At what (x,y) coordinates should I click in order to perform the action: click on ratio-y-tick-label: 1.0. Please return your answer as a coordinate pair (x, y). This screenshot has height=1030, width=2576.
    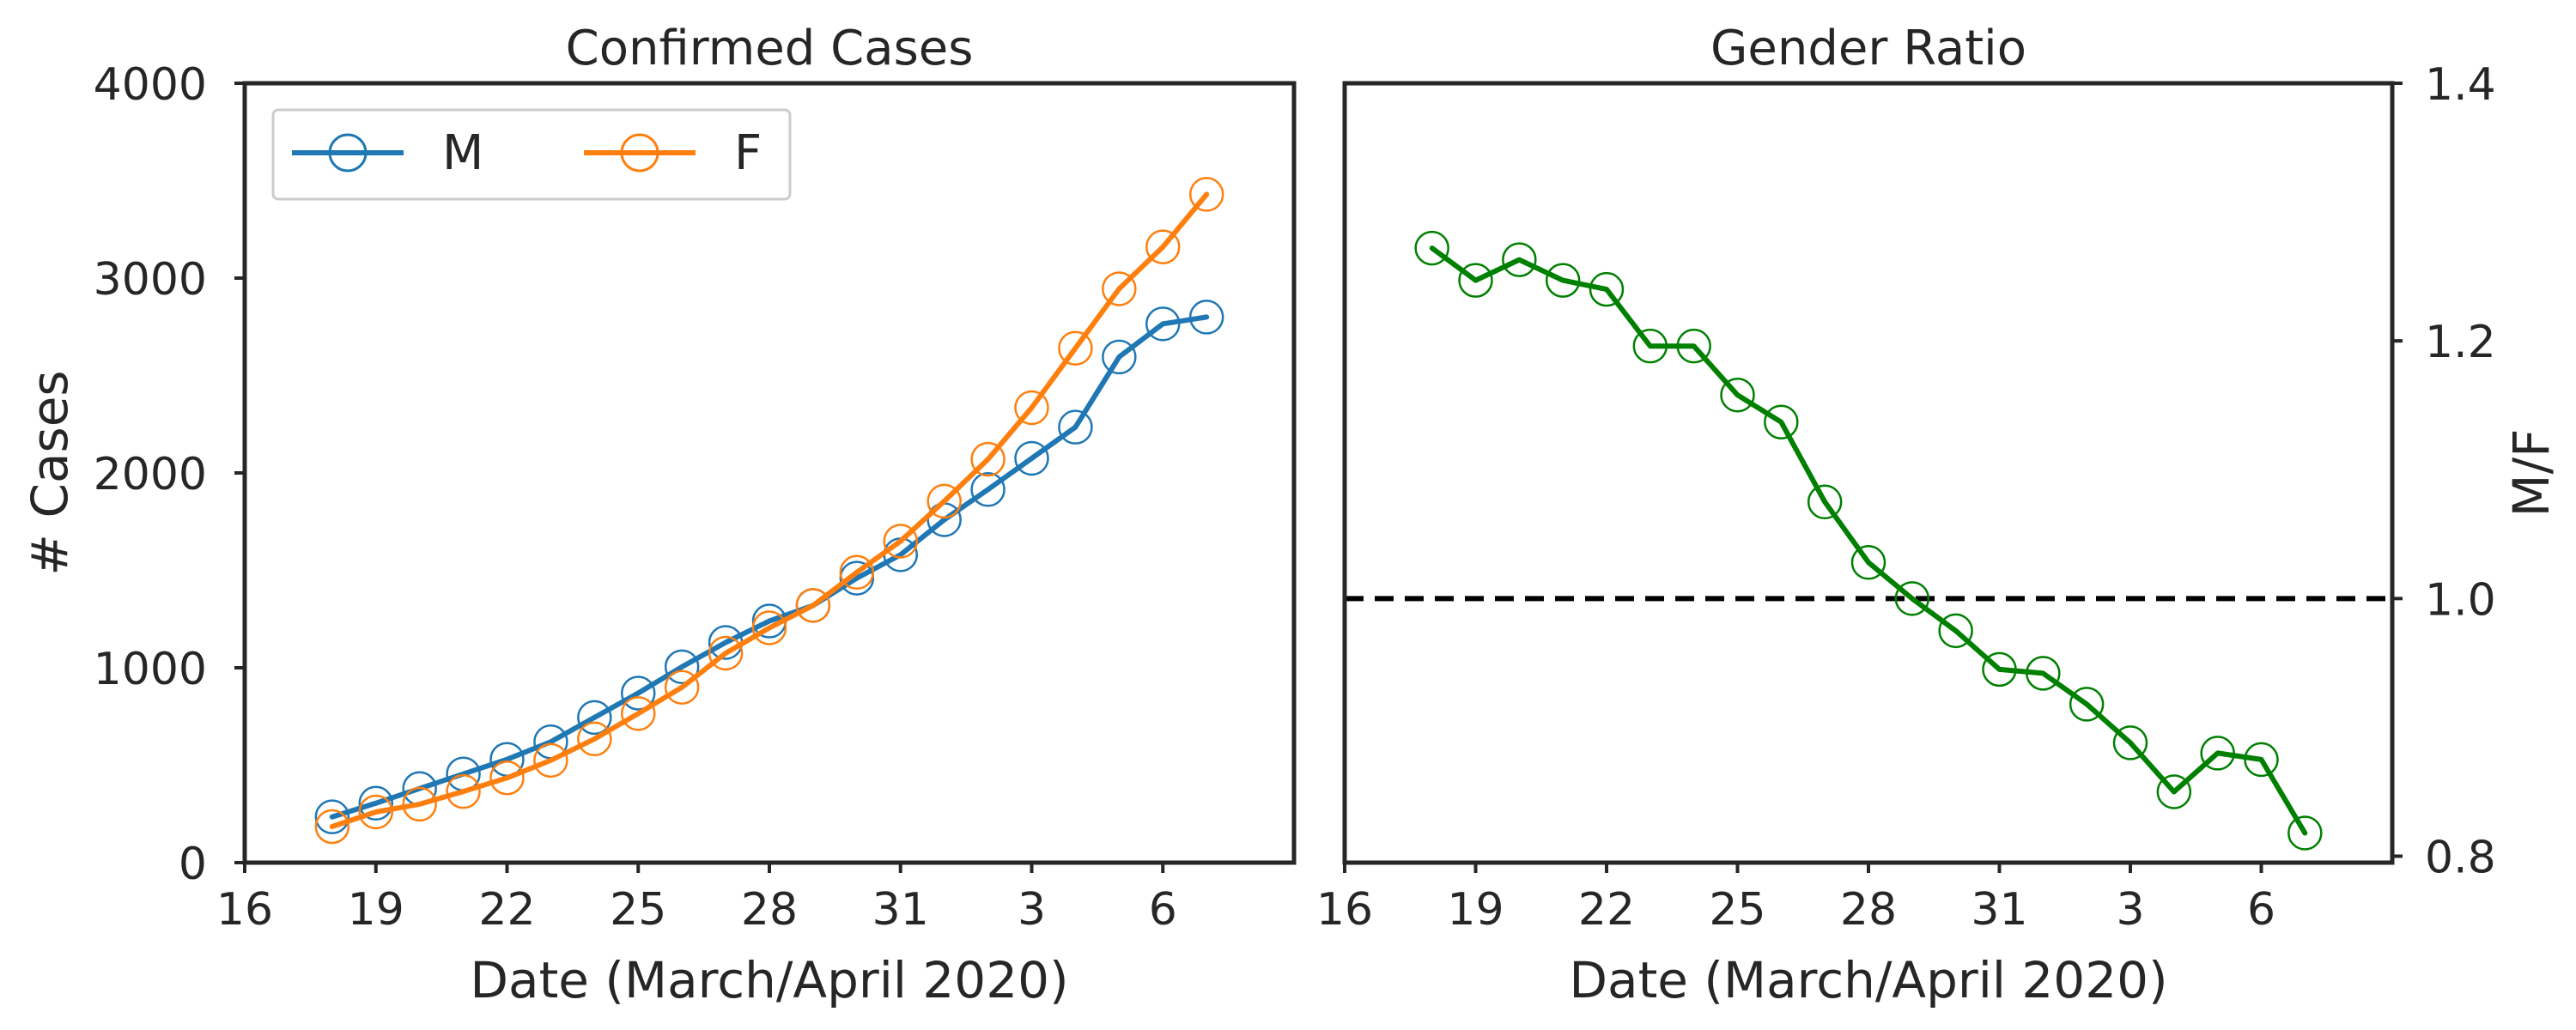
    Looking at the image, I should click on (2460, 600).